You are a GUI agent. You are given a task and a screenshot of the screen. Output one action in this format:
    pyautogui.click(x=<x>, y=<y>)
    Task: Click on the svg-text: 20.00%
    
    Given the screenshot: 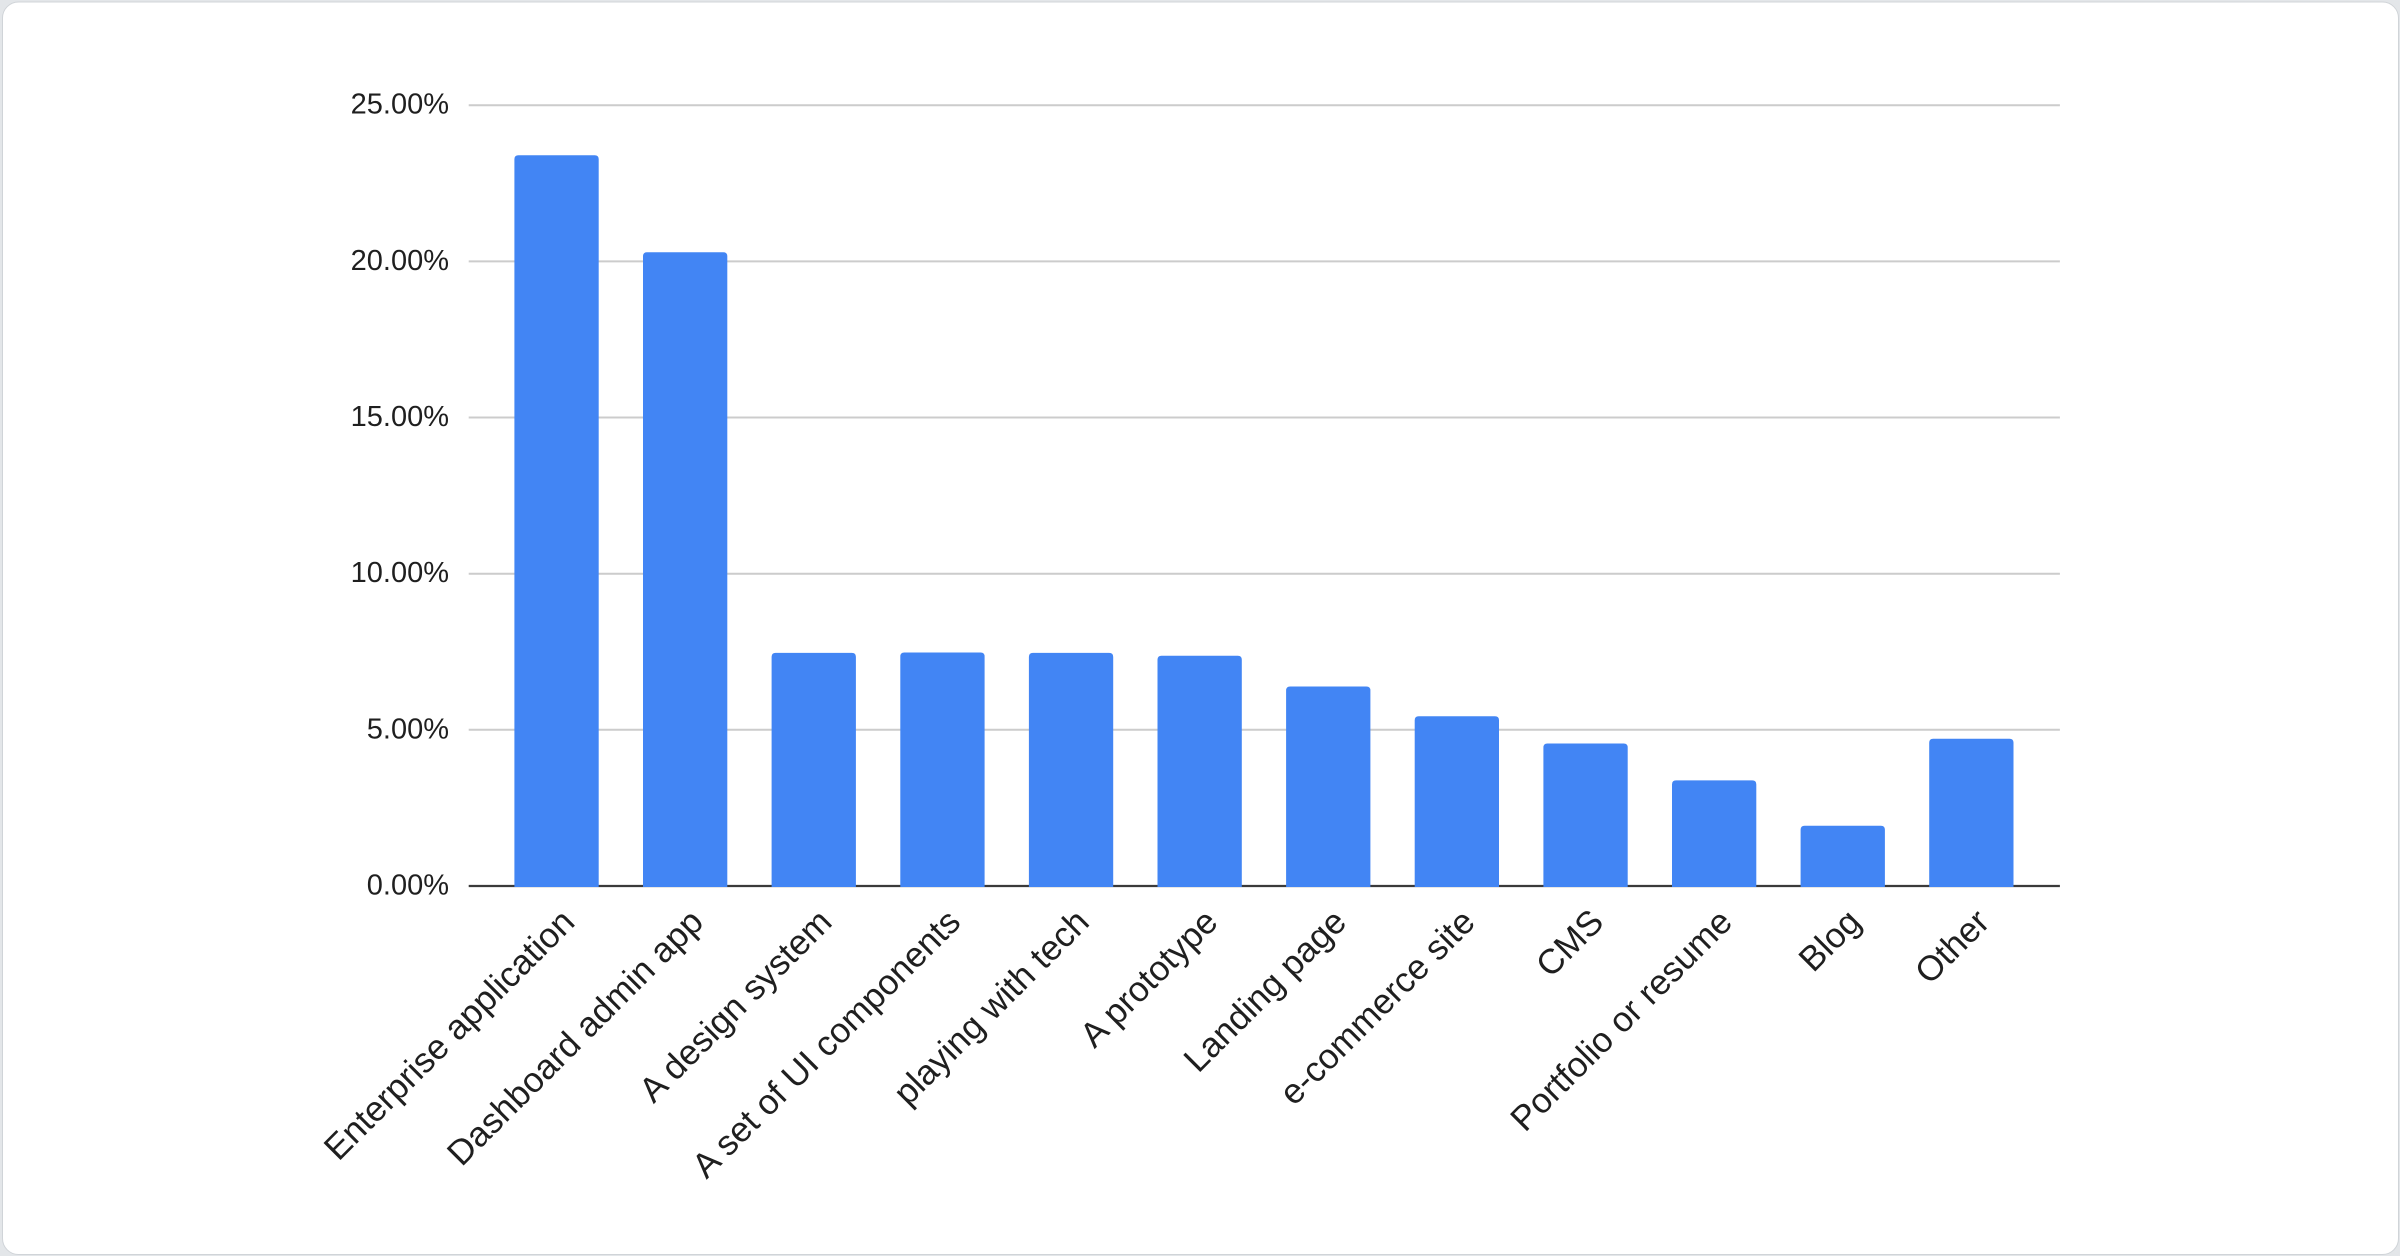 What is the action you would take?
    pyautogui.click(x=400, y=261)
    